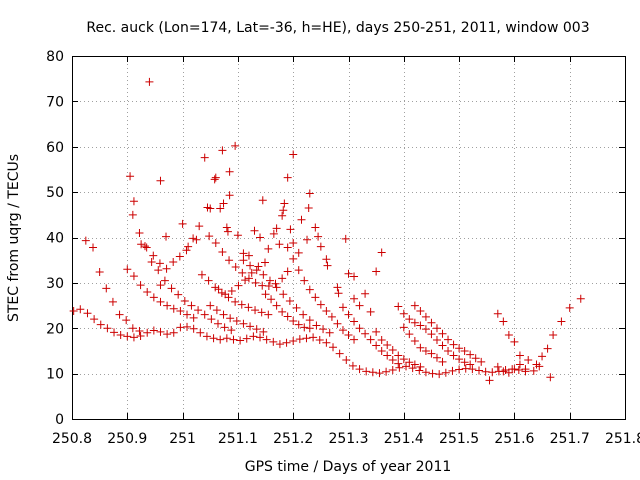 Image resolution: width=640 pixels, height=480 pixels. I want to click on x-tick-label: 251.7, so click(570, 439).